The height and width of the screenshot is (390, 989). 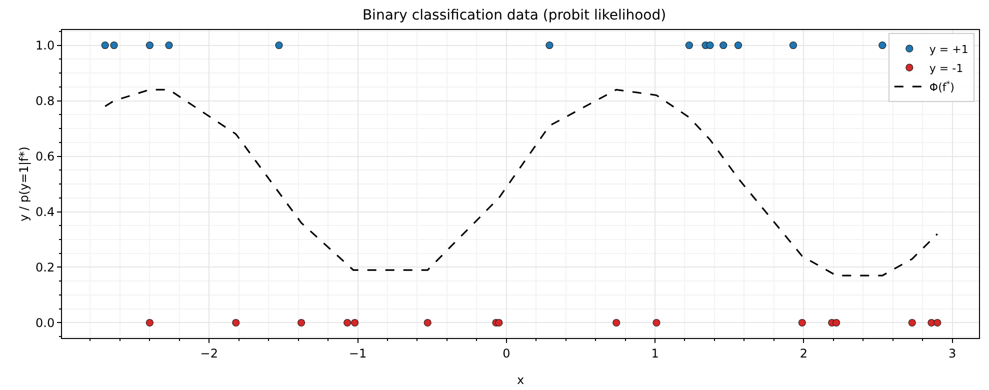 I want to click on x-axis-title: x, so click(x=520, y=380).